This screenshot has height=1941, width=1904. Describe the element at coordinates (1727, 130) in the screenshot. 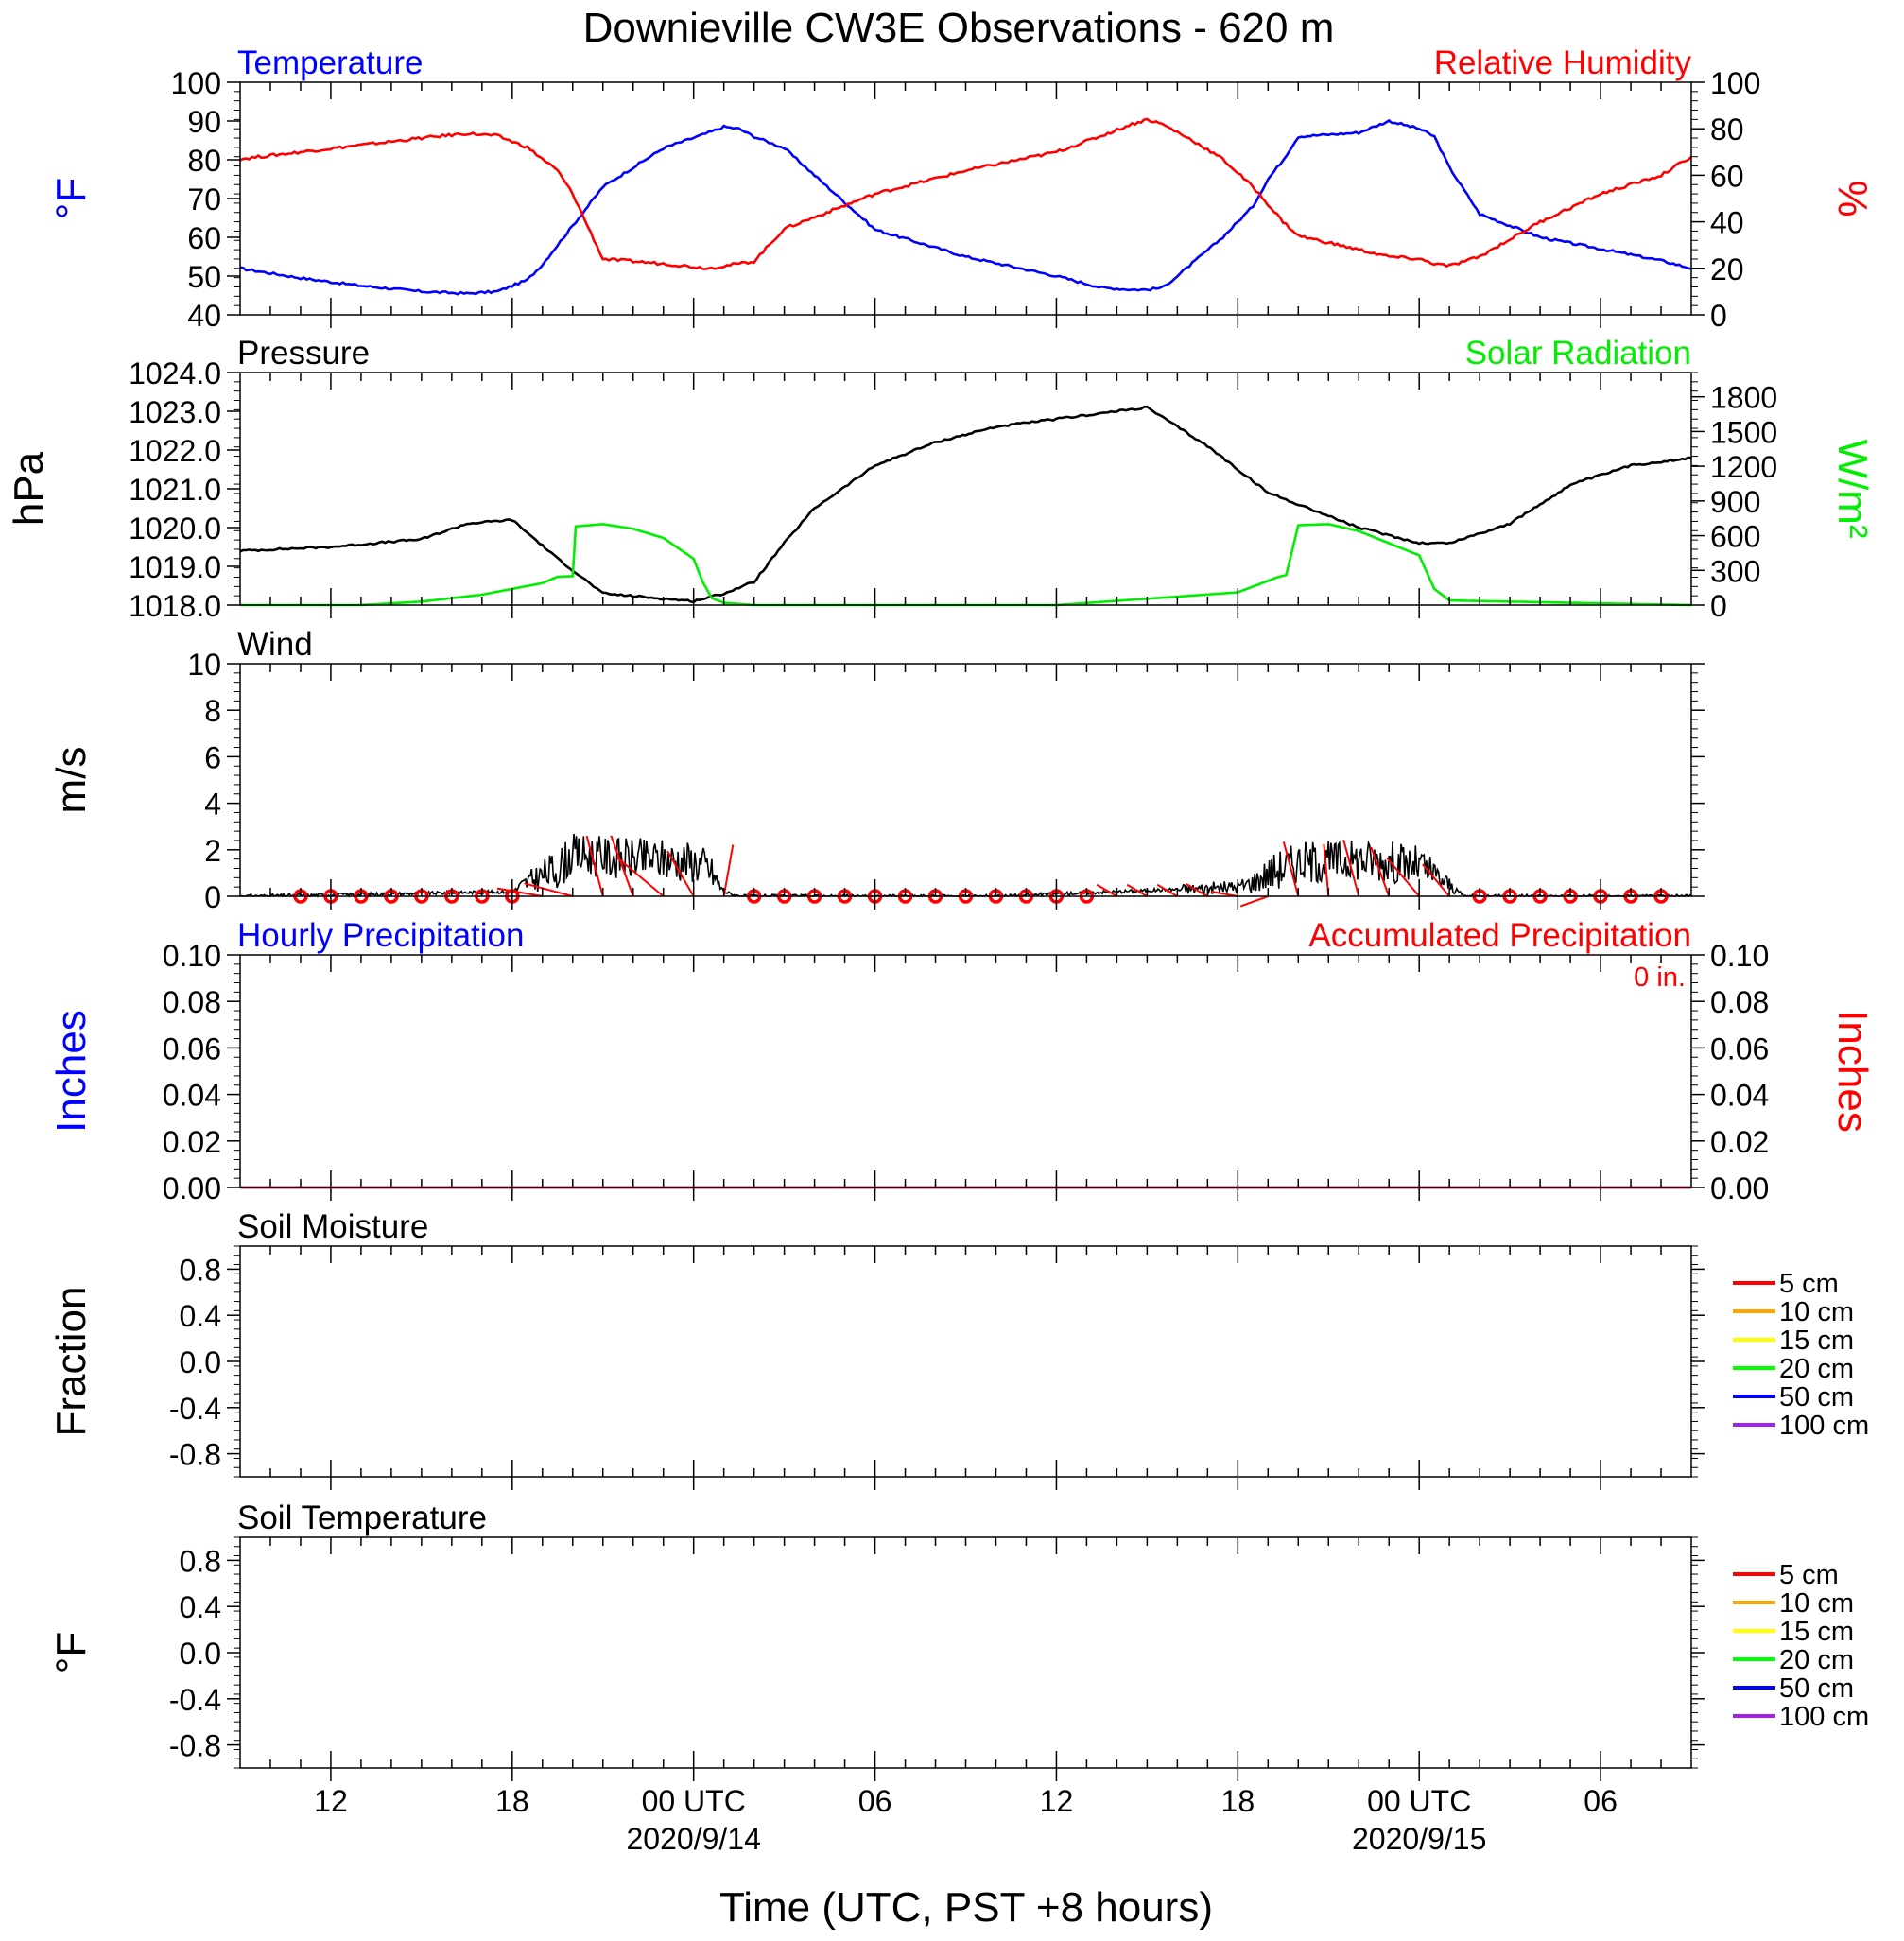

I see `y-tick-label-right: 80` at that location.